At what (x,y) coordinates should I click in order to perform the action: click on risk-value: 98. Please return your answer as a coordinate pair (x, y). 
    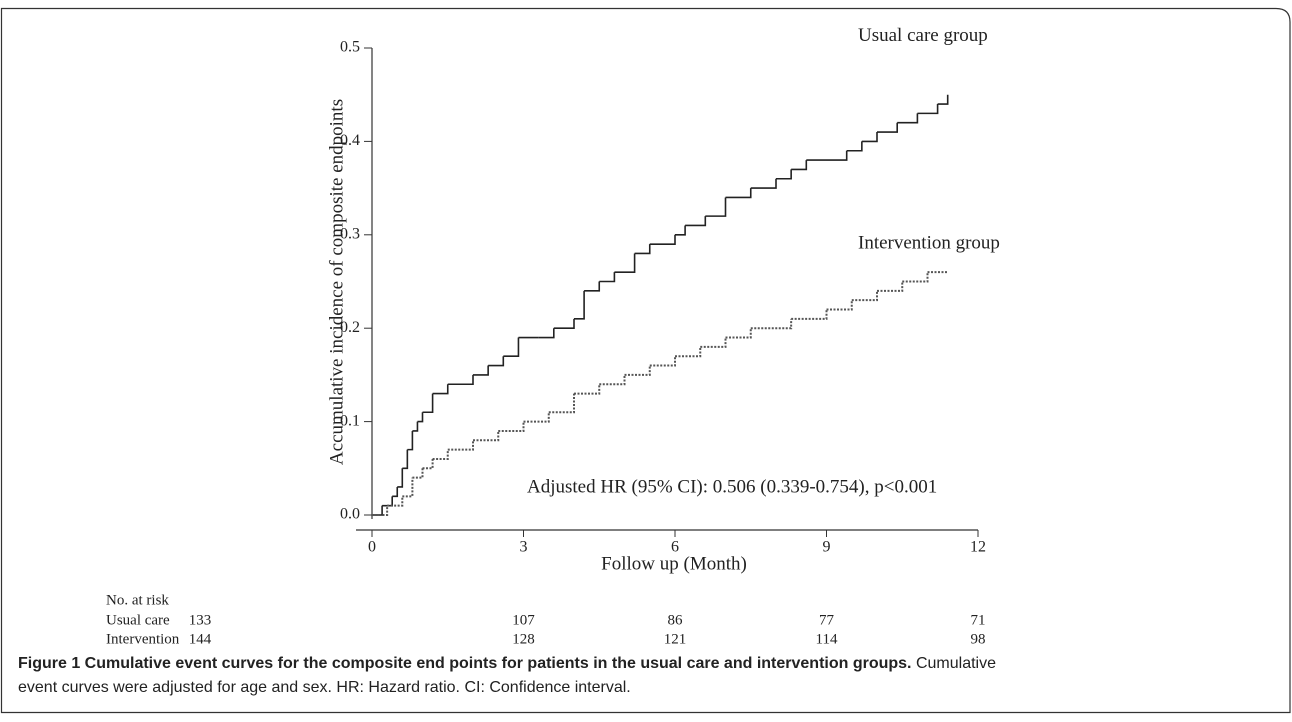
    Looking at the image, I should click on (978, 639).